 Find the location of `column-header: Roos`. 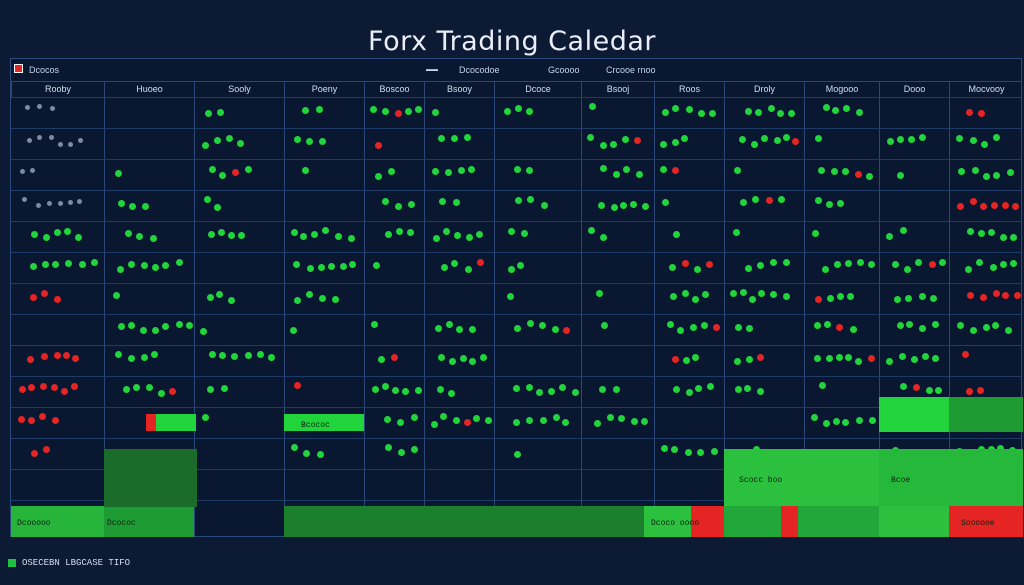

column-header: Roos is located at coordinates (689, 89).